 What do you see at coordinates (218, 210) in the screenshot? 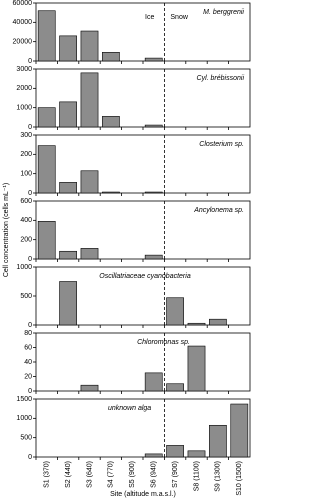
I see `panel-title: Ancylonema sp.` at bounding box center [218, 210].